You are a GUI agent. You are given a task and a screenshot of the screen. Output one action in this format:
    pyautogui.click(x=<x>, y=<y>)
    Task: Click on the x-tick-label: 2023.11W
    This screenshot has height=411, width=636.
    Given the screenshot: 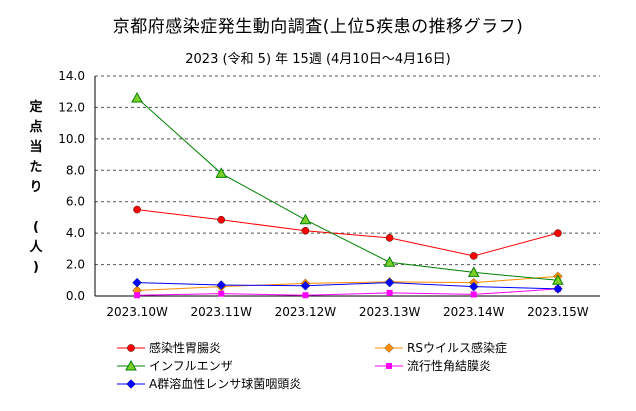 What is the action you would take?
    pyautogui.click(x=222, y=312)
    